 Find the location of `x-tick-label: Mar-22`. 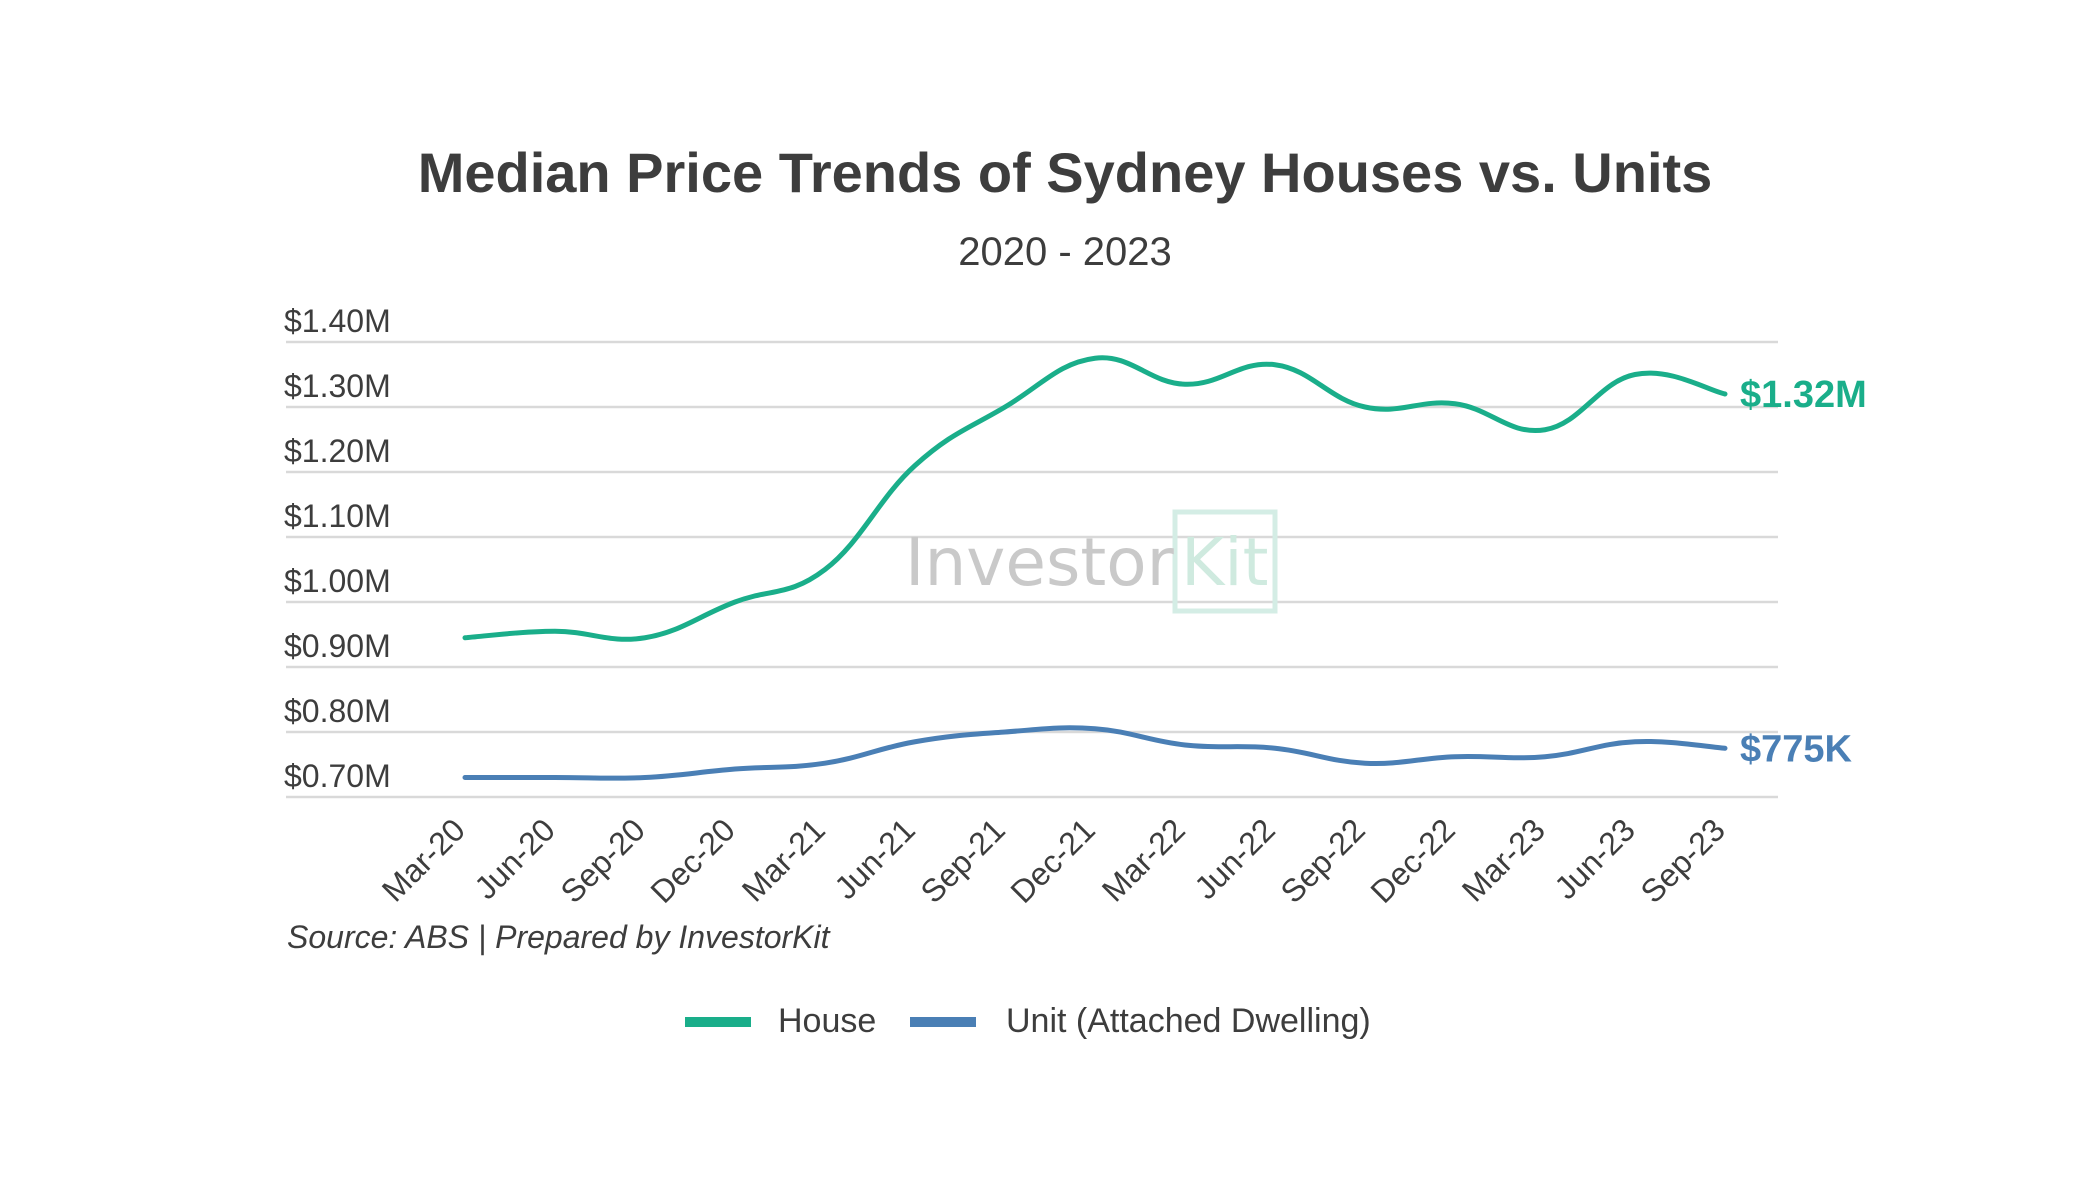

x-tick-label: Mar-22 is located at coordinates (1143, 859).